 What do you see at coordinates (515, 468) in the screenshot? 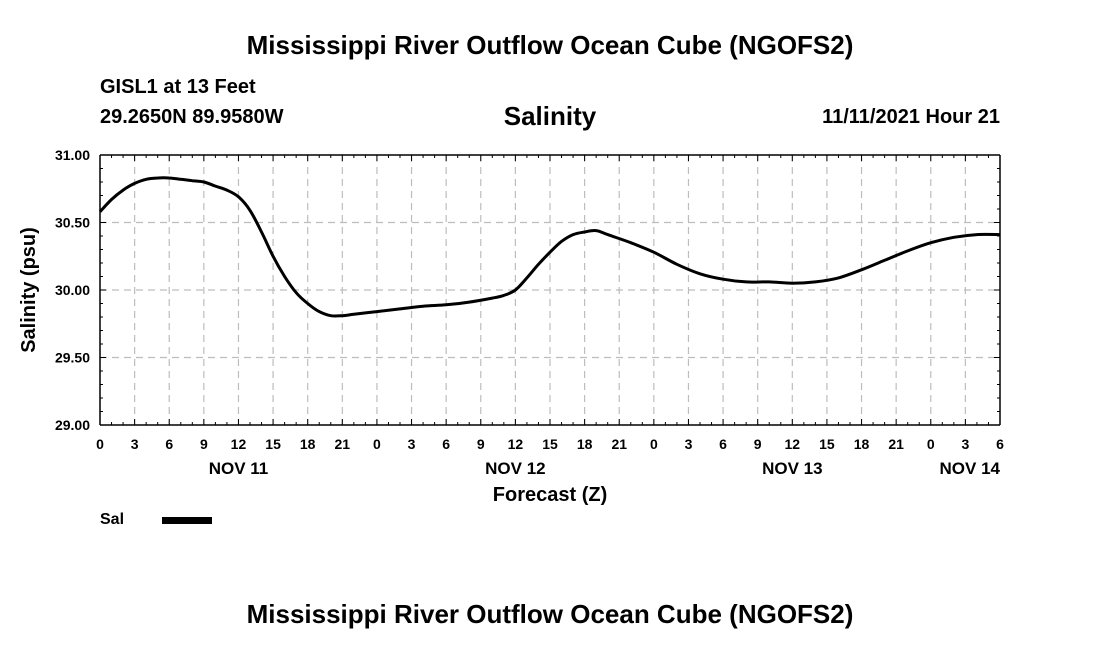
I see `x-day-label: NOV 12` at bounding box center [515, 468].